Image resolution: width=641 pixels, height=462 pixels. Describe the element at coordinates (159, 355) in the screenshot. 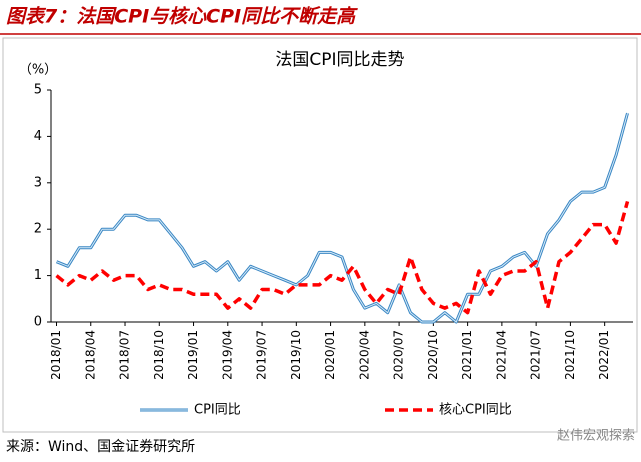

I see `x-tick-label: 2018/10` at that location.